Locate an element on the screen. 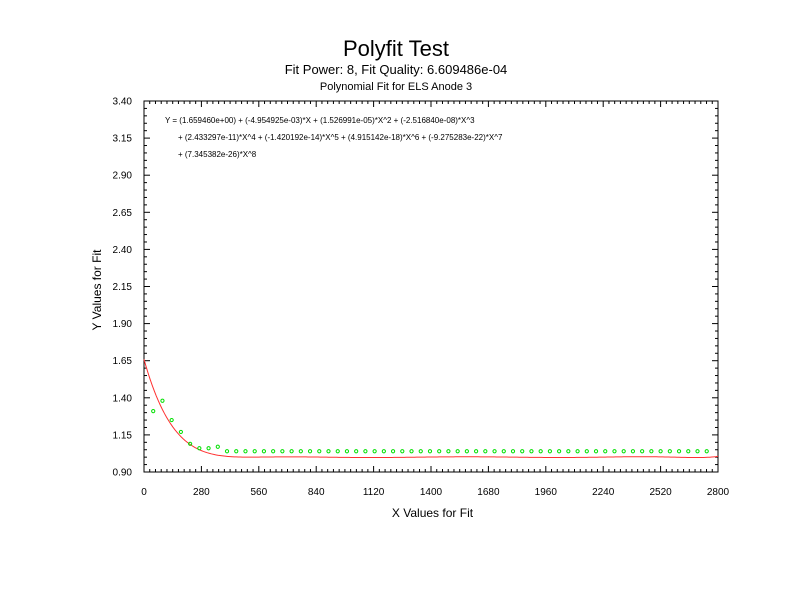 The image size is (792, 612). chart-subtitle-2: Polynomial Fit for ELS Anode 3 is located at coordinates (396, 87).